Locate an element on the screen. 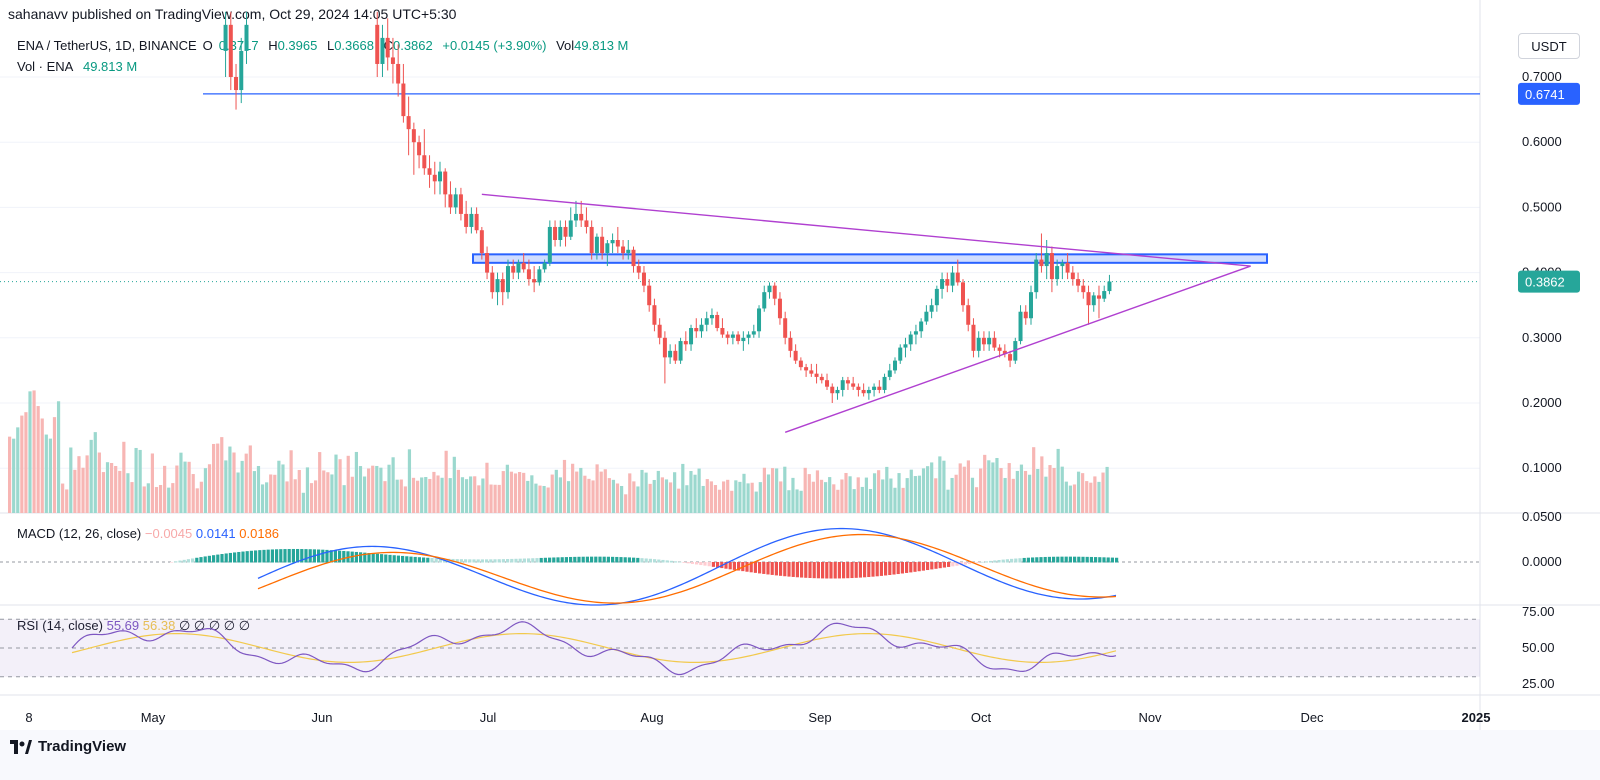 This screenshot has width=1600, height=780. macd-title: MACD (12, 26, close) is located at coordinates (79, 533).